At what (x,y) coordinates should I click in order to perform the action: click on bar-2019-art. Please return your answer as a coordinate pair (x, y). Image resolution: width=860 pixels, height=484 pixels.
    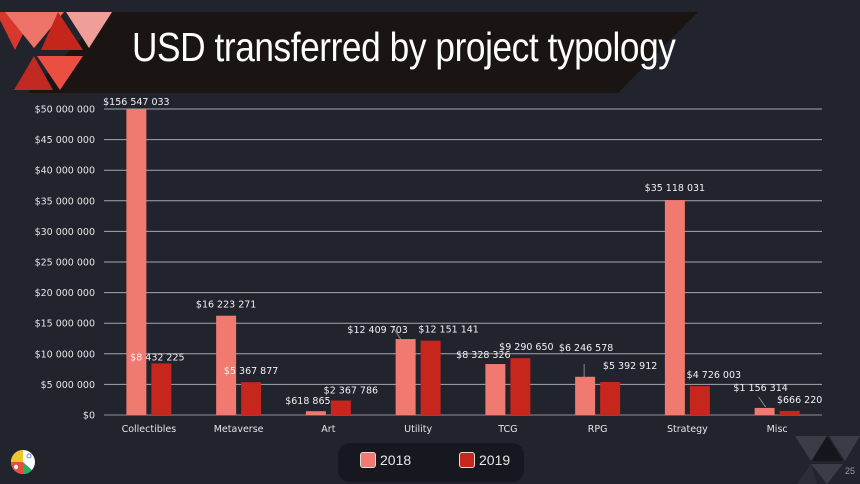
    Looking at the image, I should click on (340, 407).